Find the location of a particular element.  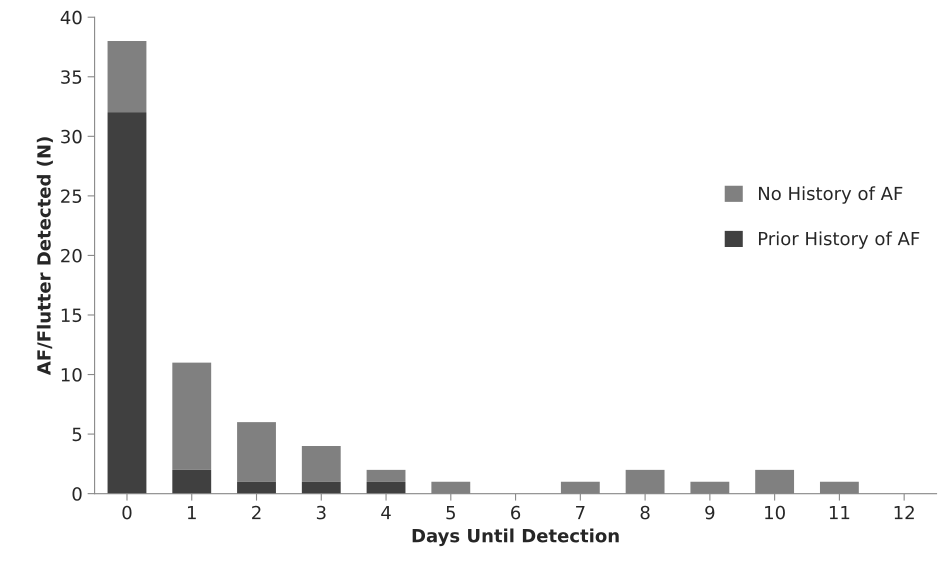

x-tick-label: 6 is located at coordinates (515, 513).